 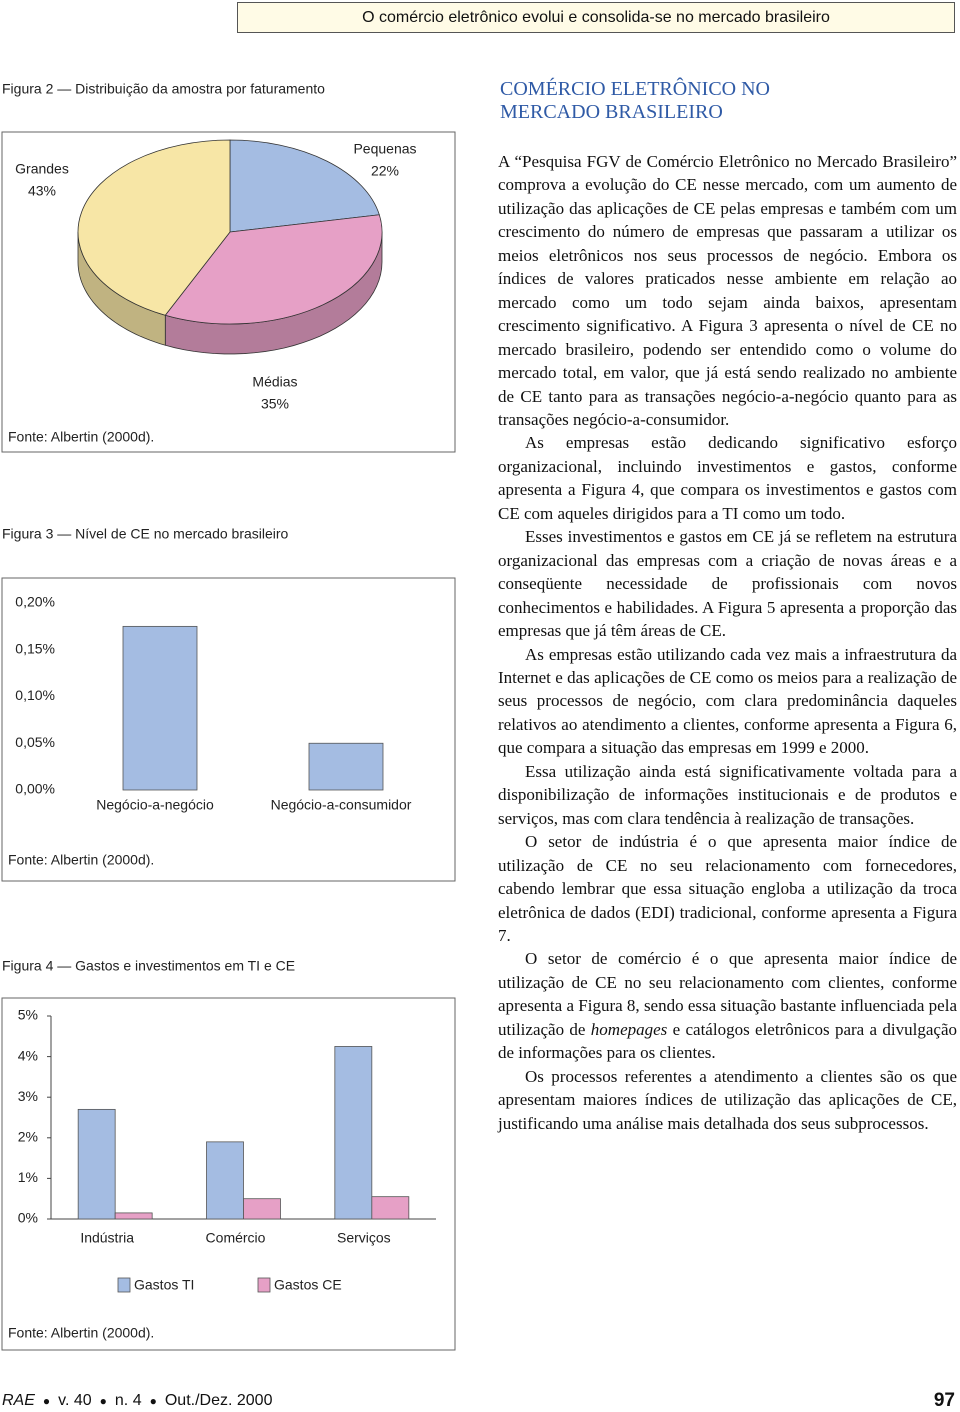 What do you see at coordinates (107, 1238) in the screenshot?
I see `x-tick-label: Indústria` at bounding box center [107, 1238].